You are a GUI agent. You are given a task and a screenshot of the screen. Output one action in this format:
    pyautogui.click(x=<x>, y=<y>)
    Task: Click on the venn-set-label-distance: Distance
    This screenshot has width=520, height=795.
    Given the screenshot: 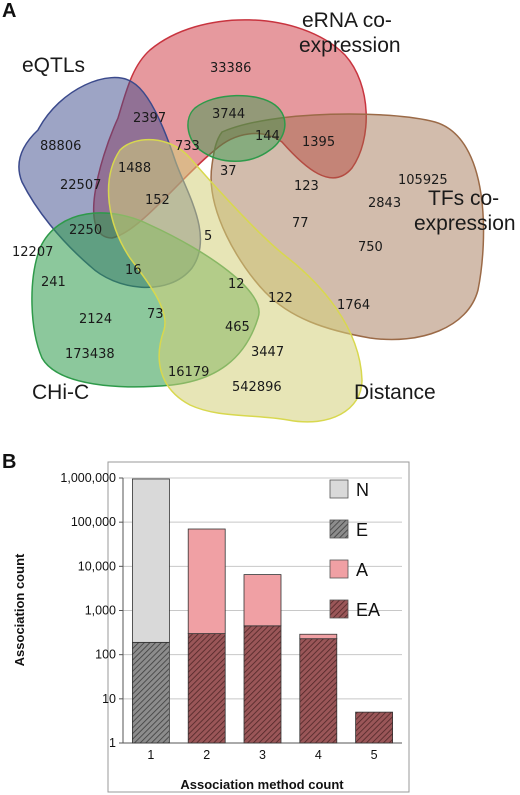 What is the action you would take?
    pyautogui.click(x=395, y=392)
    